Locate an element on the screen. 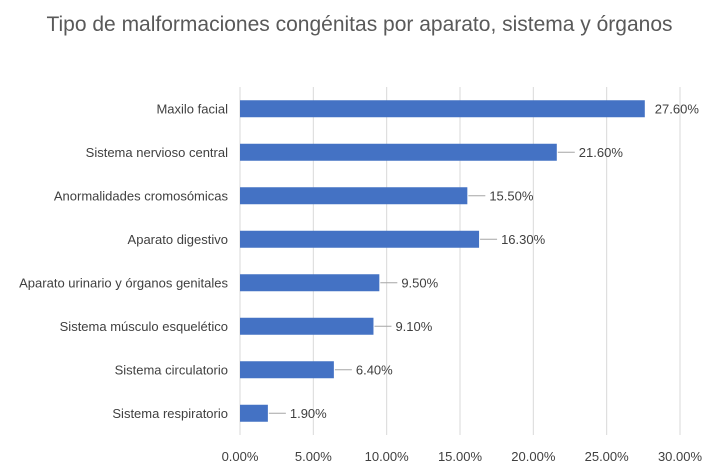 The width and height of the screenshot is (719, 471). category-label: Sistema circulatorio is located at coordinates (171, 369).